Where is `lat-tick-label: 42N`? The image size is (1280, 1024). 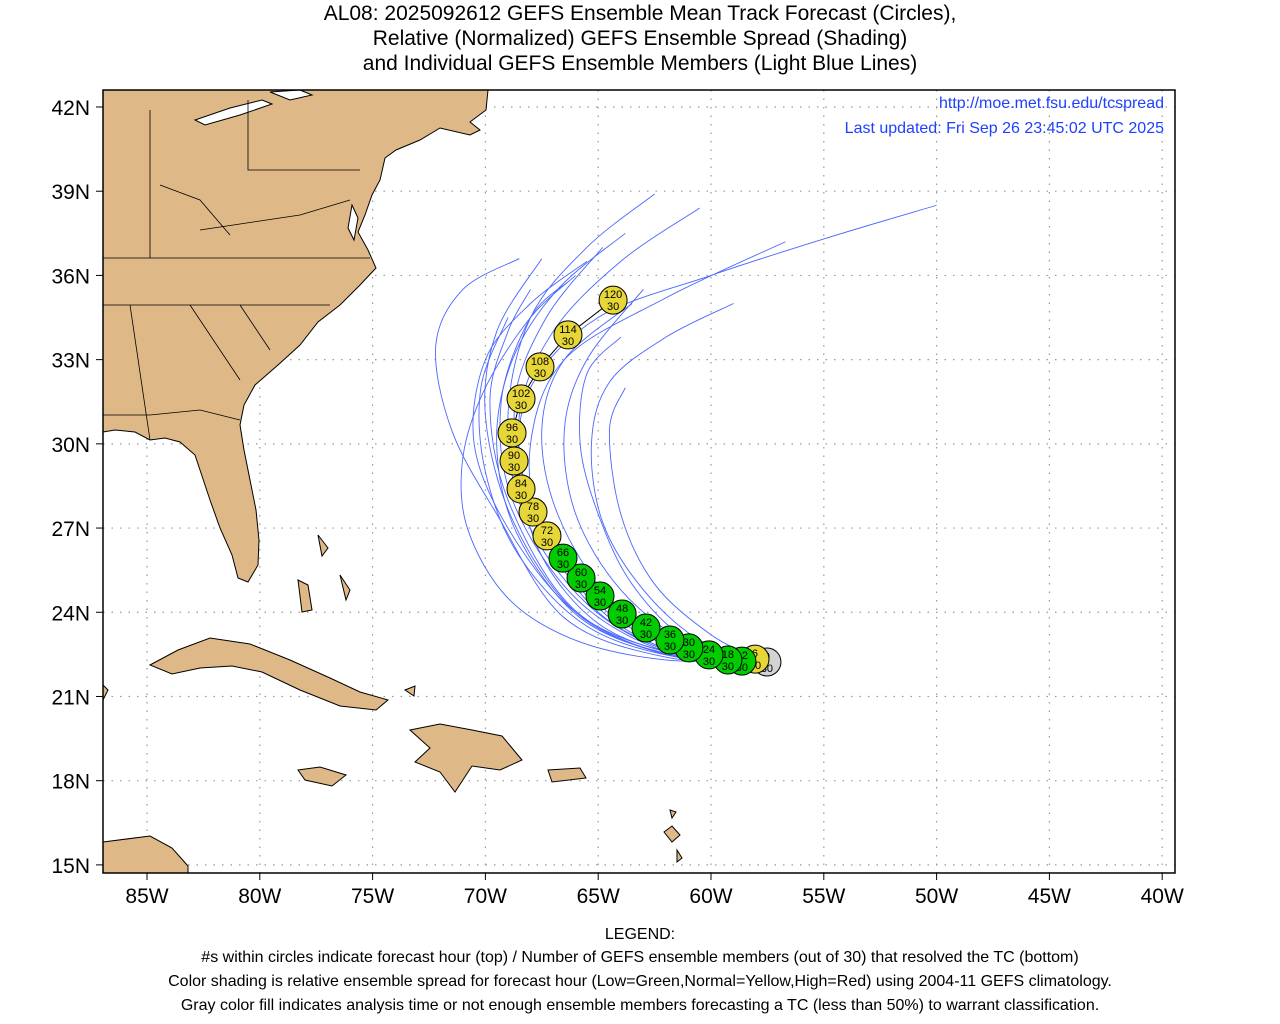 lat-tick-label: 42N is located at coordinates (70, 108).